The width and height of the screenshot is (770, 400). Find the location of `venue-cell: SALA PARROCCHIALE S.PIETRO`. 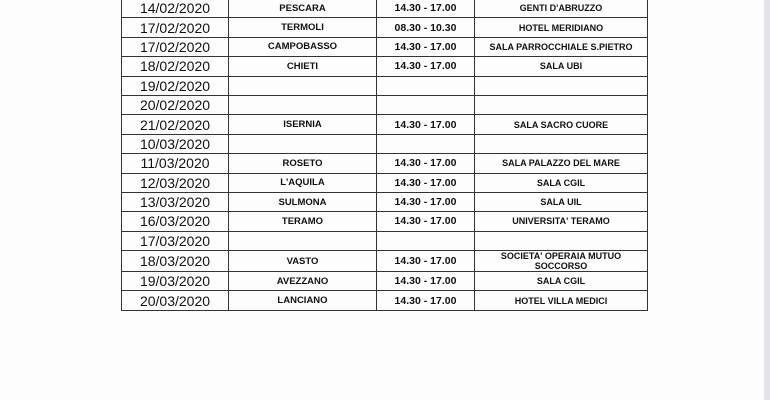

venue-cell: SALA PARROCCHIALE S.PIETRO is located at coordinates (561, 47).